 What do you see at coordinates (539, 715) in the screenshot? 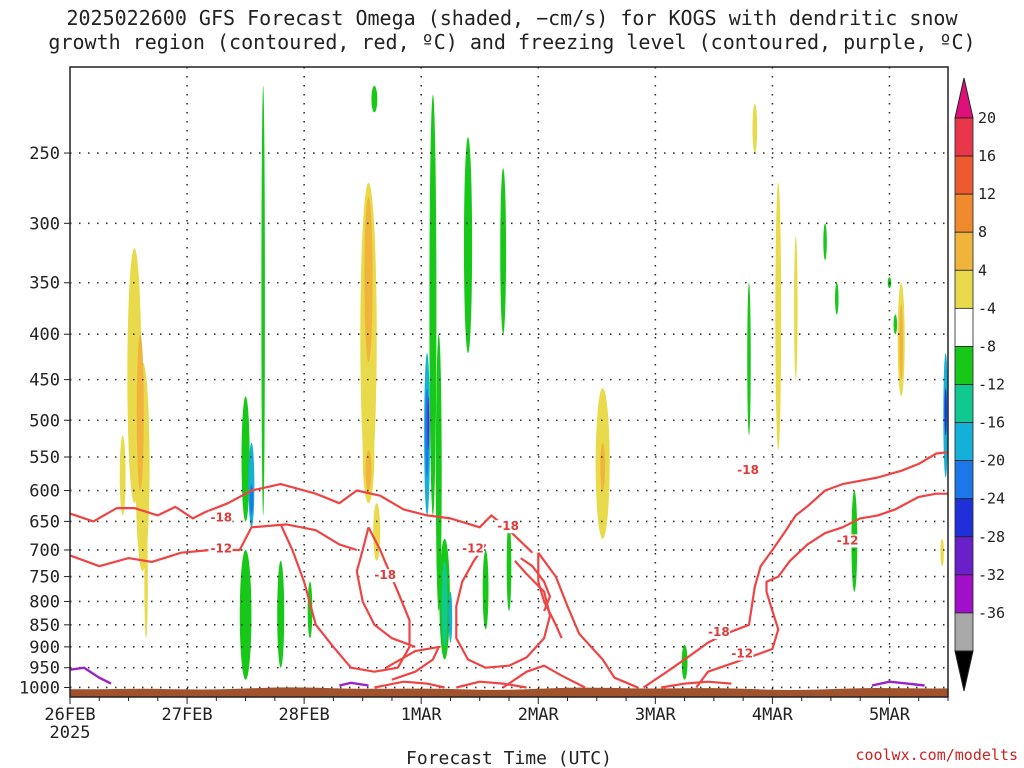
I see `x-tick-label: 2MAR` at bounding box center [539, 715].